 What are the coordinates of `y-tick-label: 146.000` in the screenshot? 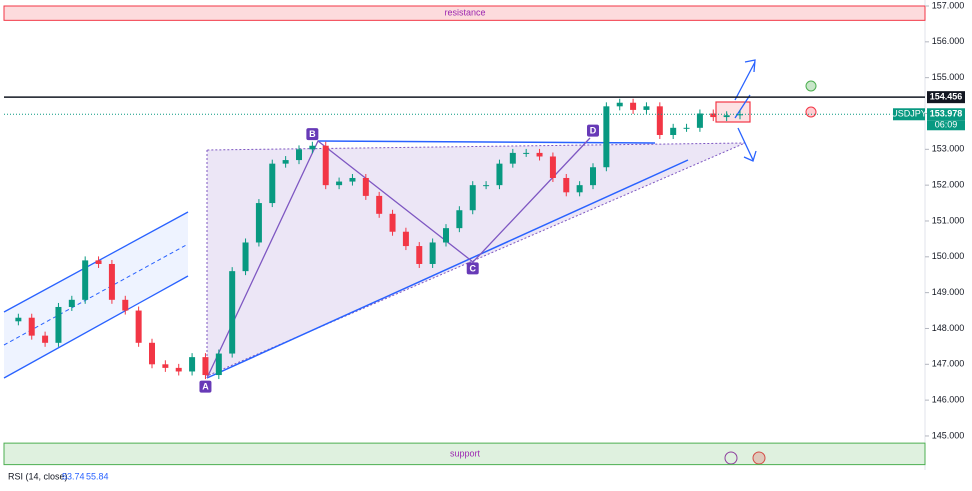 It's located at (948, 400).